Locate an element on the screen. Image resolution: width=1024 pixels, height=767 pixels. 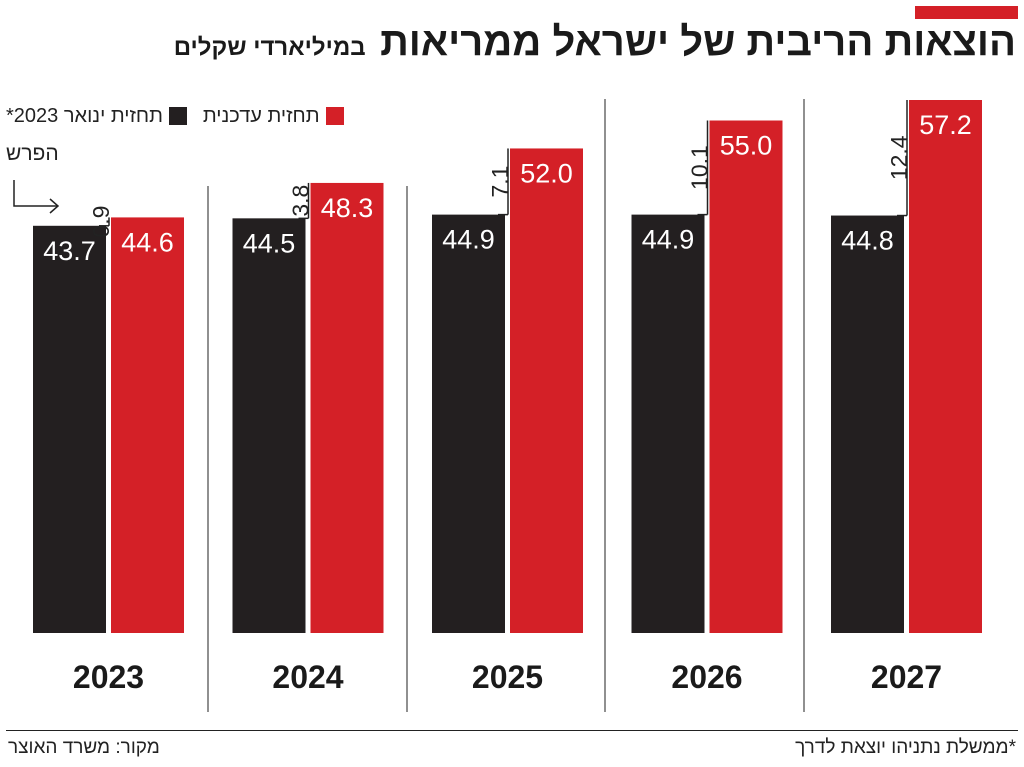
difference-label: 12.4 is located at coordinates (899, 157).